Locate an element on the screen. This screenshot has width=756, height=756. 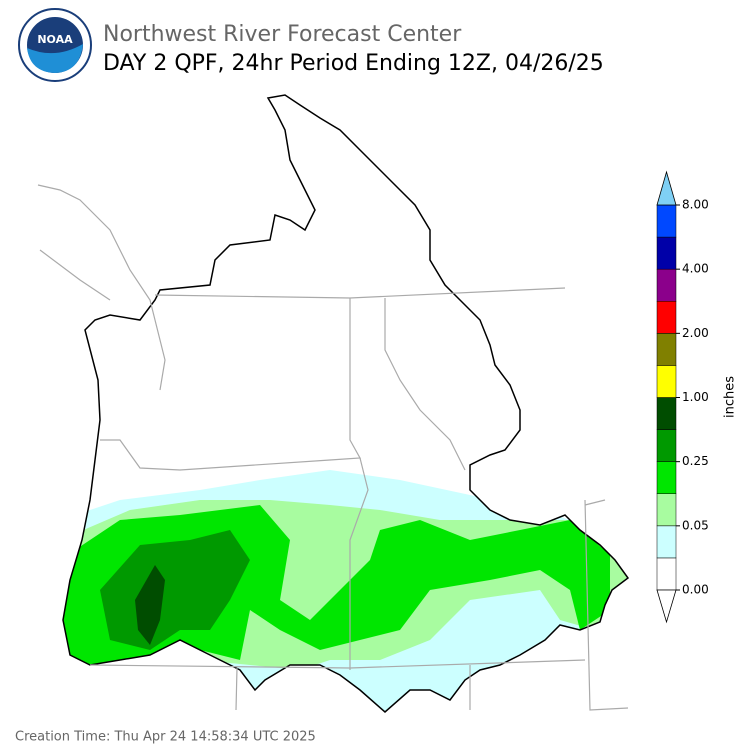
colorbar-tick-label: 0.25 is located at coordinates (695, 461).